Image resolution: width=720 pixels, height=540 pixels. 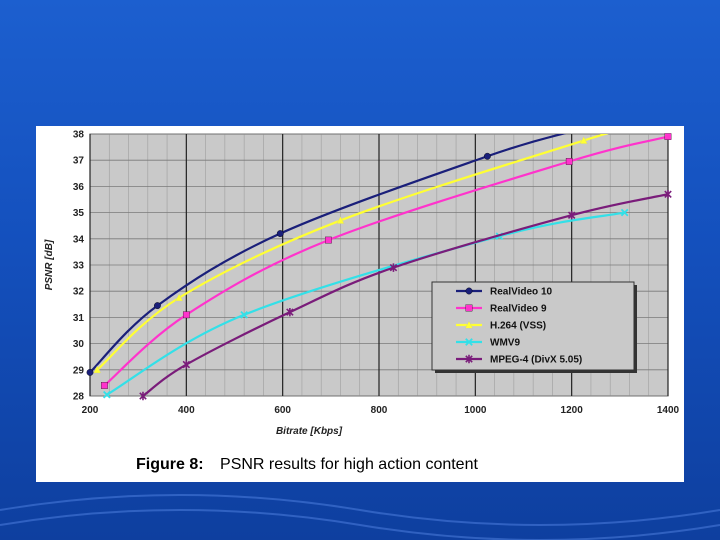 What do you see at coordinates (79, 161) in the screenshot?
I see `y-tick-label: 37` at bounding box center [79, 161].